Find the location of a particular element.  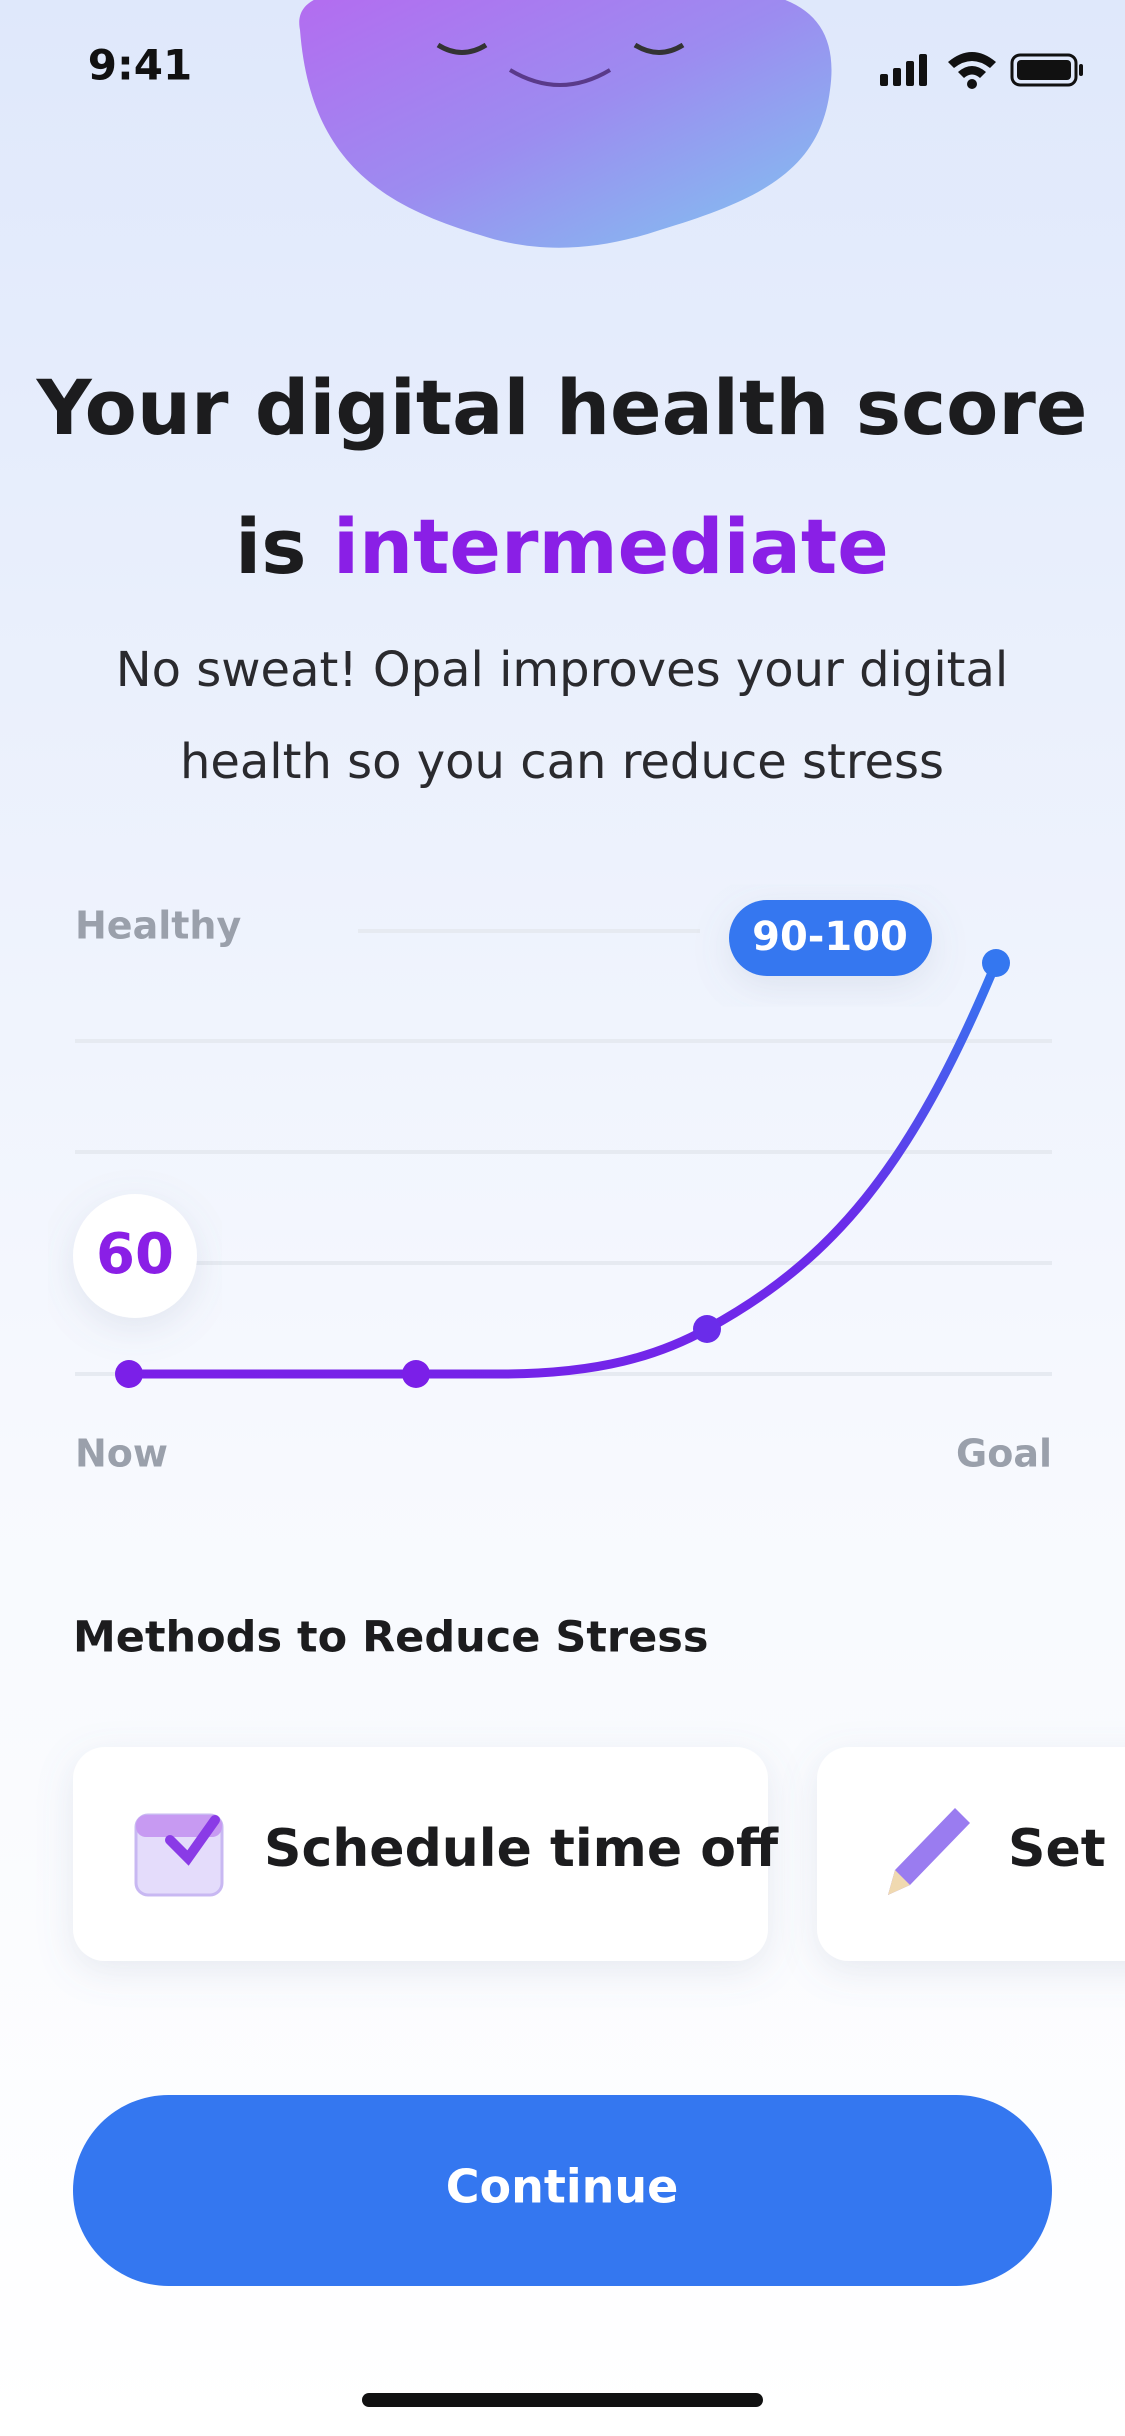

end-label: Goal is located at coordinates (1004, 1454).